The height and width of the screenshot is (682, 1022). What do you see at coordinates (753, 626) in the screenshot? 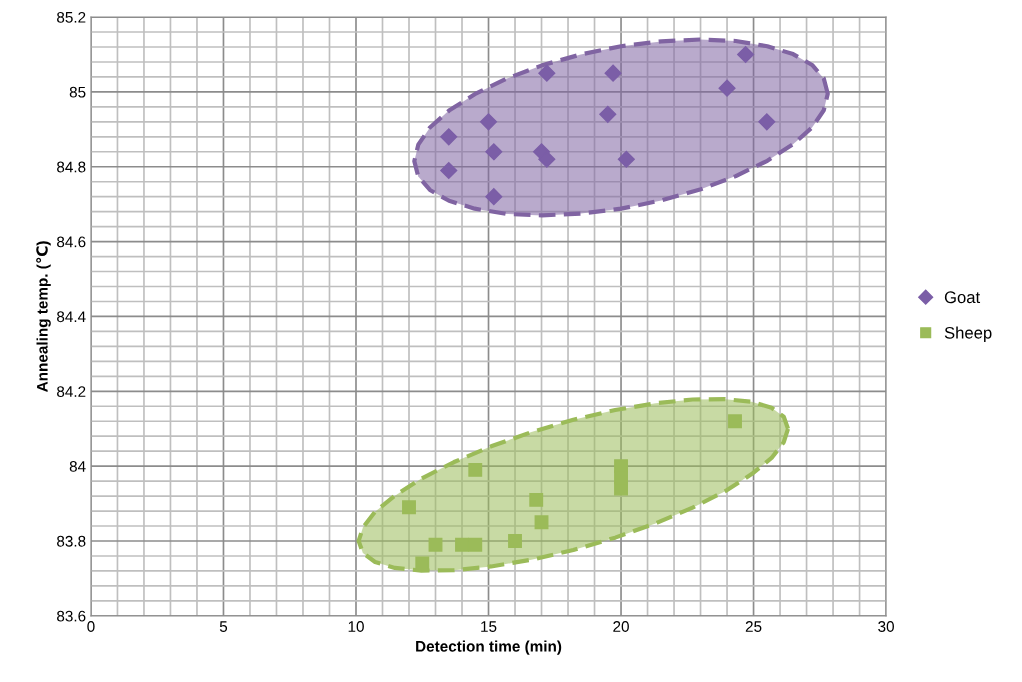
I see `x-tick-label: 25` at bounding box center [753, 626].